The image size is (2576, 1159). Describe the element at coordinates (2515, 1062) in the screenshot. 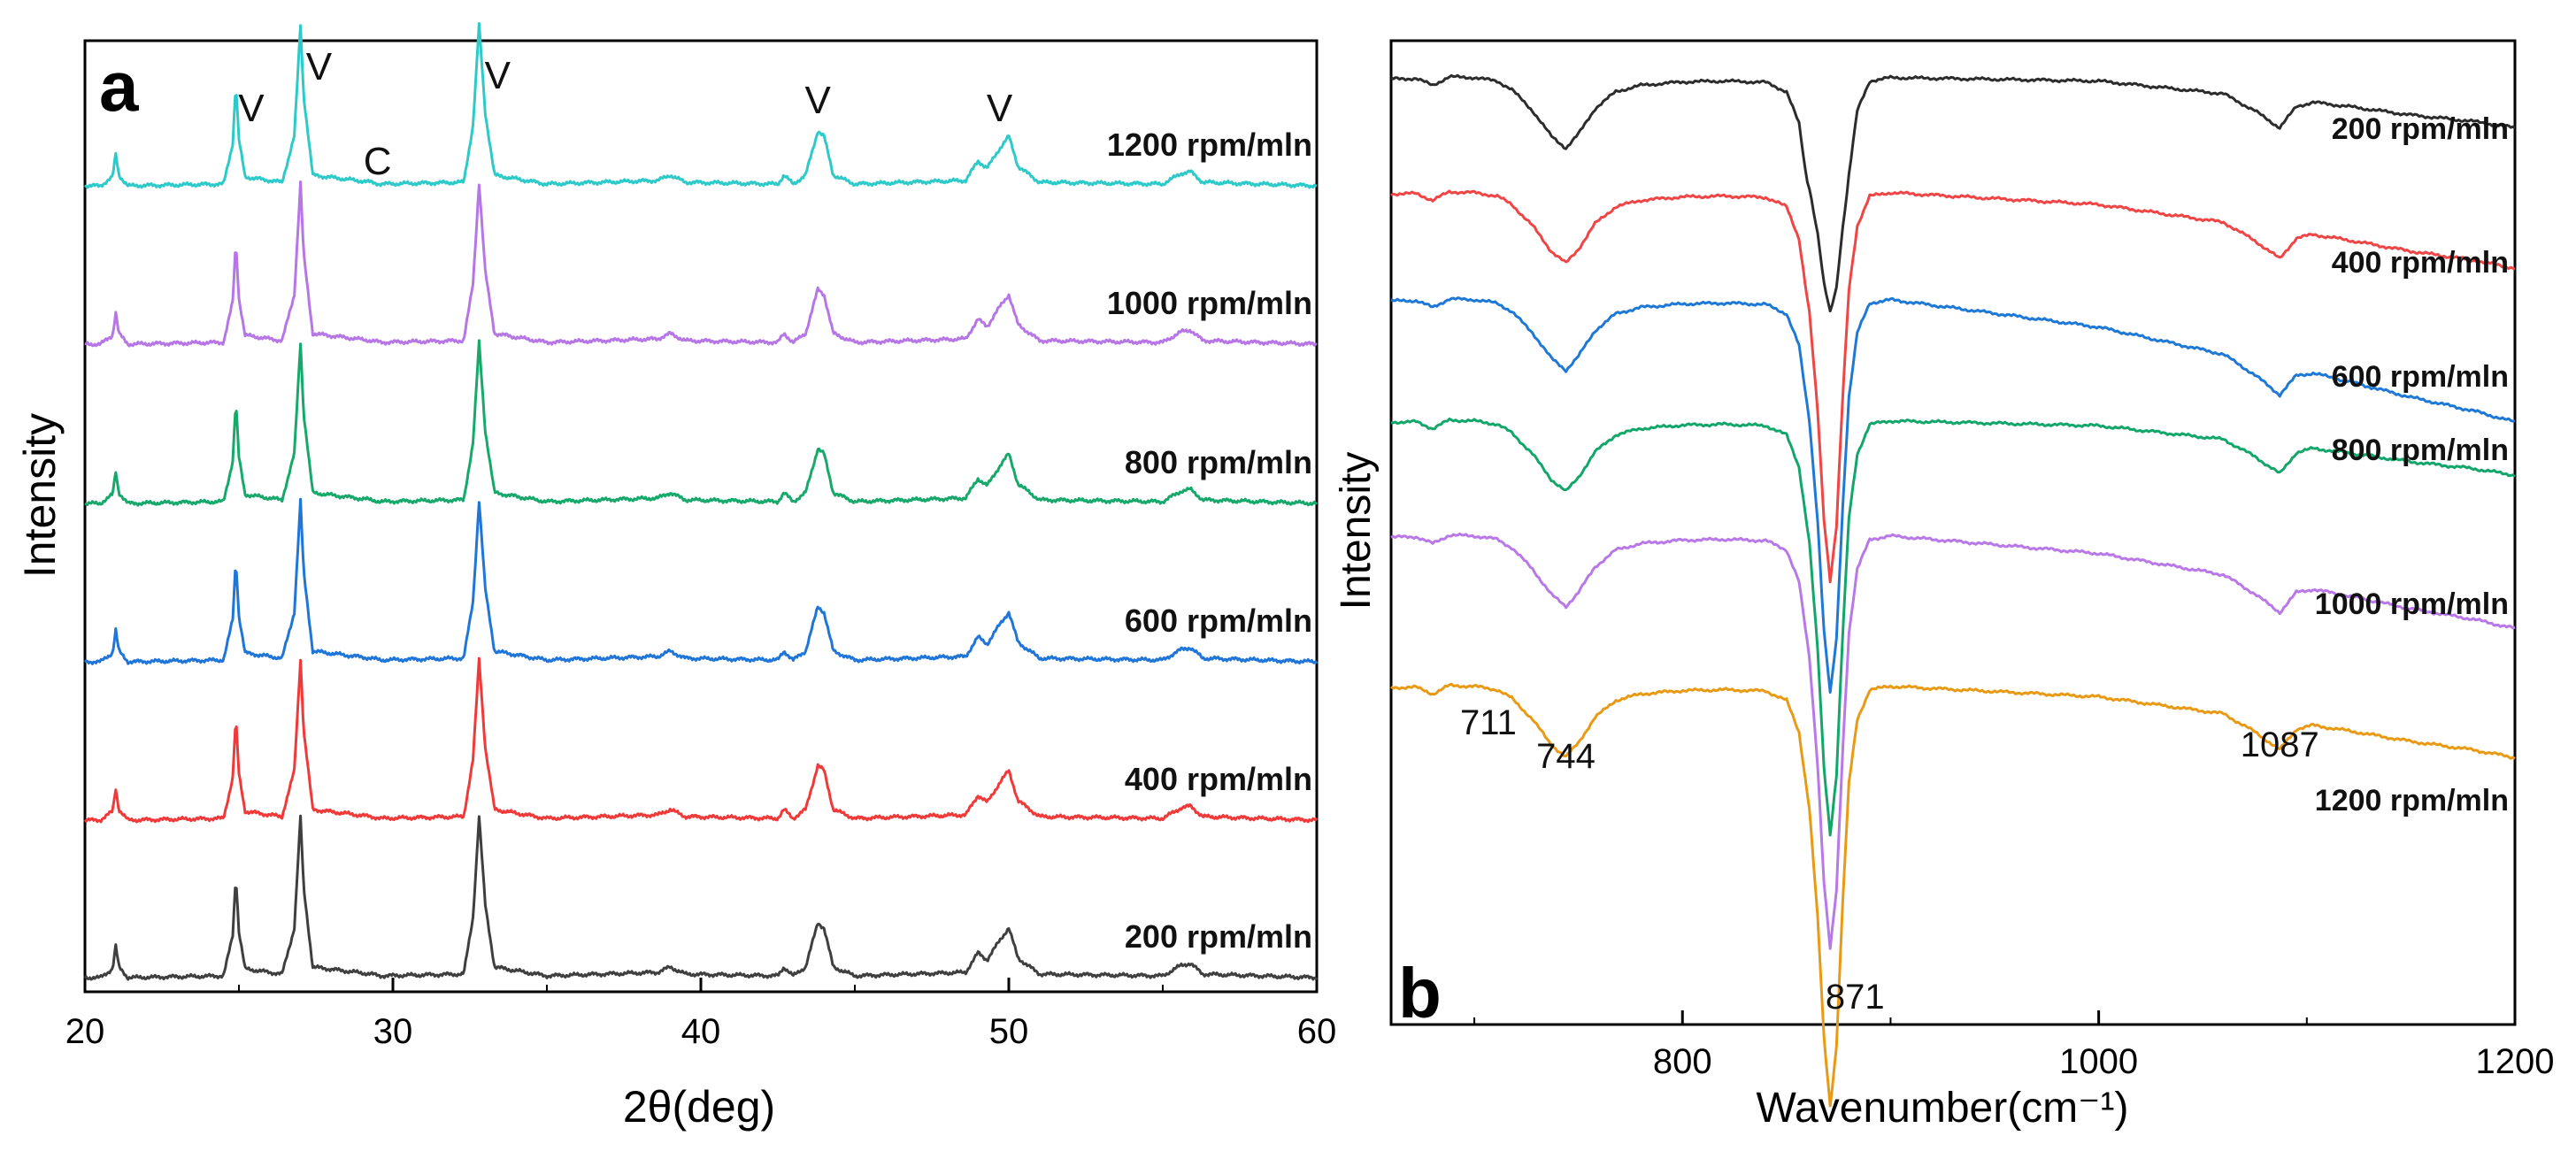

I see `x-tick-label-b: 1200` at that location.